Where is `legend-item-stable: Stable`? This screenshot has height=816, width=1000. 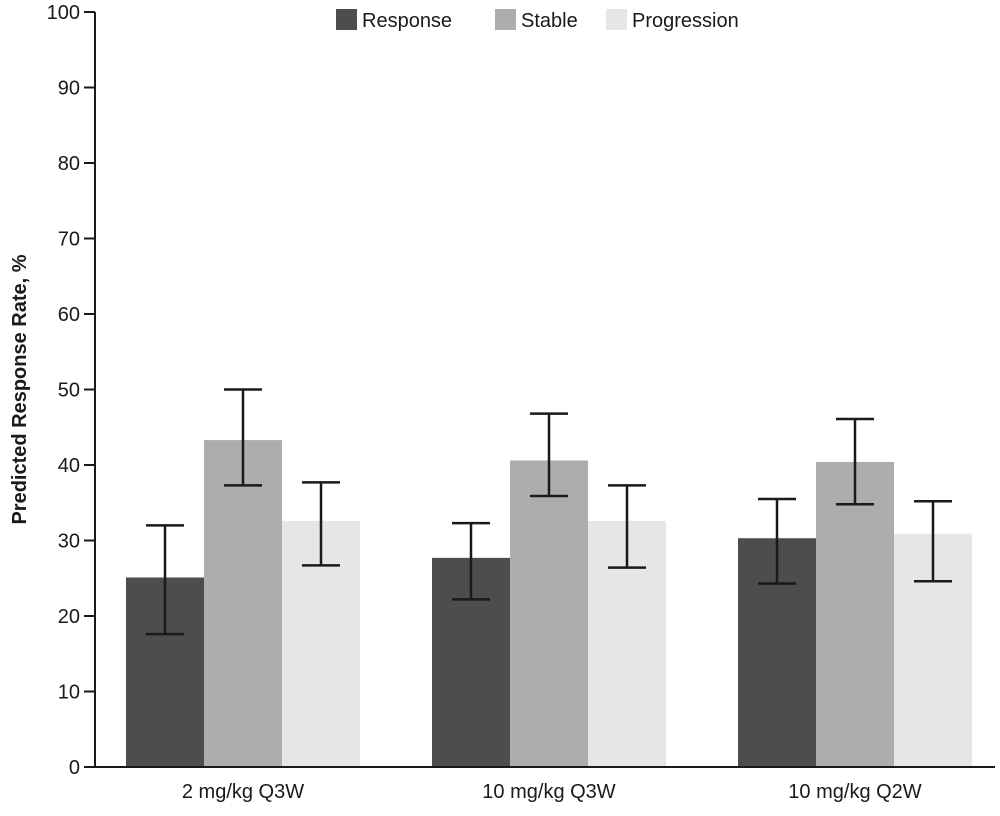
legend-item-stable: Stable is located at coordinates (536, 20).